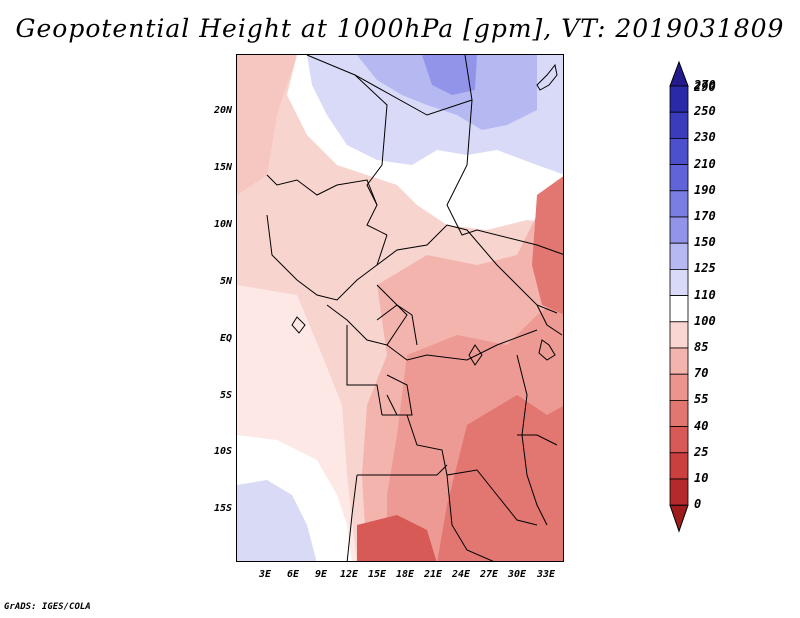 This screenshot has width=800, height=618. What do you see at coordinates (701, 373) in the screenshot?
I see `colorbar-label: 70` at bounding box center [701, 373].